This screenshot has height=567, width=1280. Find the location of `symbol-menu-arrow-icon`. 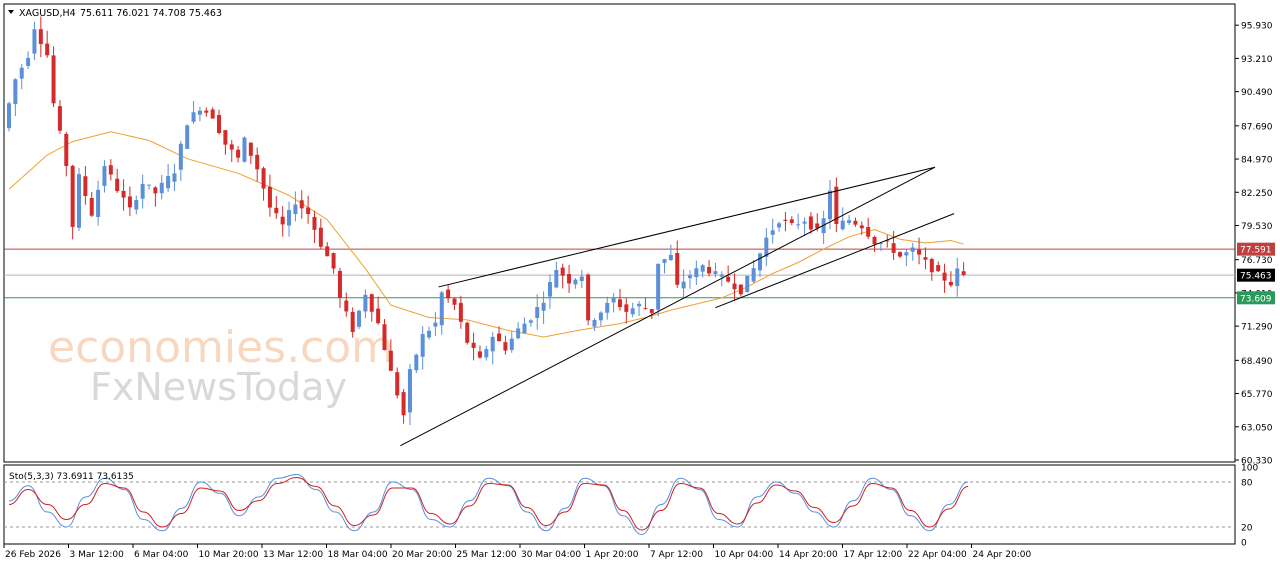

symbol-menu-arrow-icon is located at coordinates (11, 12).